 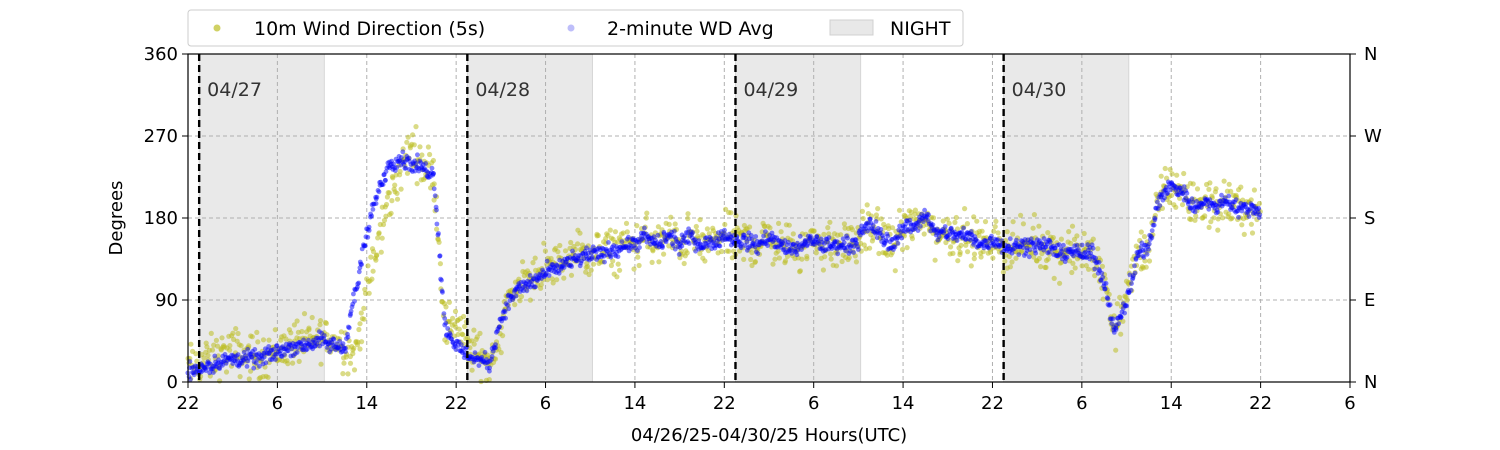 What do you see at coordinates (1260, 403) in the screenshot?
I see `x-tick-label-12: 22` at bounding box center [1260, 403].